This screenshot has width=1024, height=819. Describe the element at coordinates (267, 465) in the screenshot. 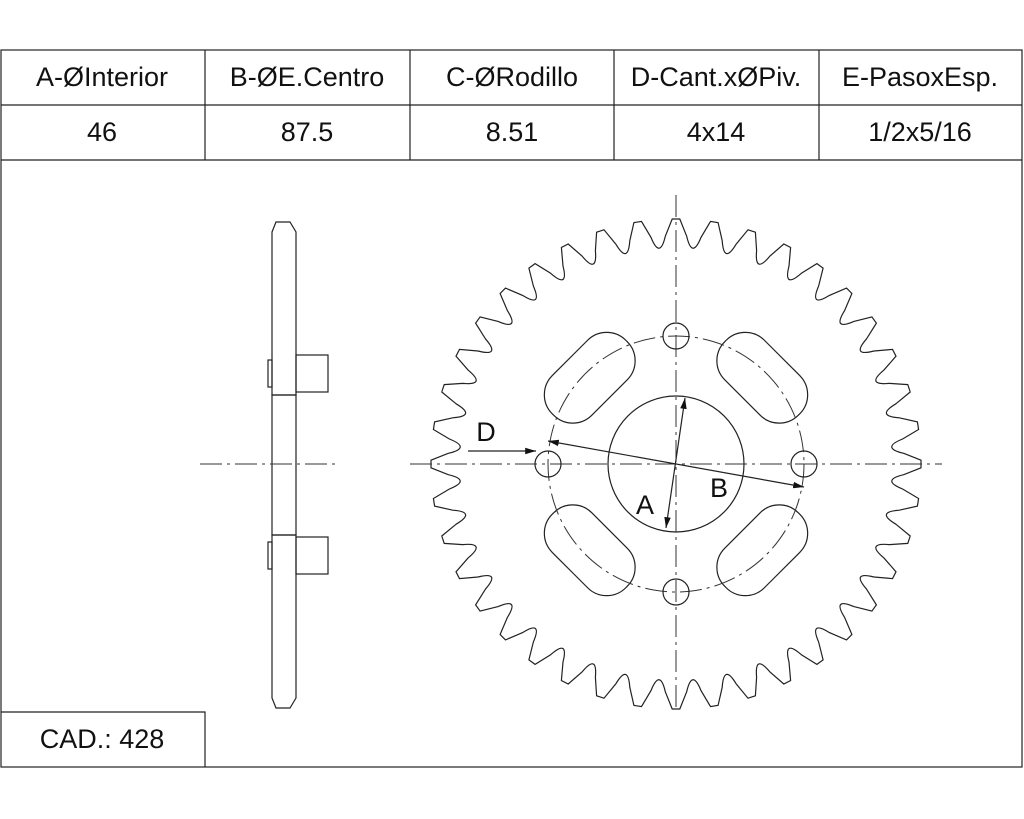

I see `side-view` at that location.